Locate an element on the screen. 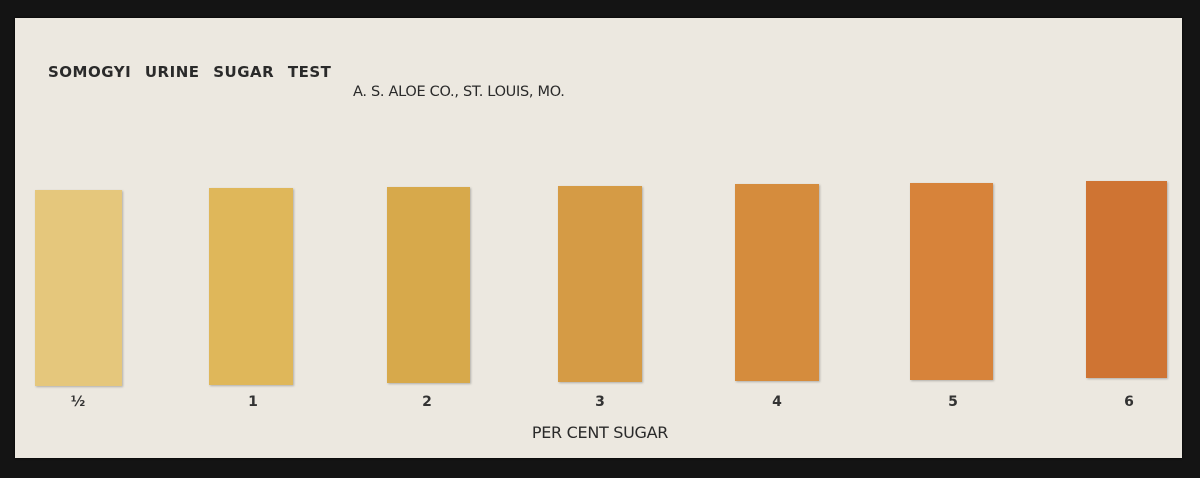 This screenshot has width=1200, height=478. axis-label: PER CENT SUGAR is located at coordinates (600, 432).